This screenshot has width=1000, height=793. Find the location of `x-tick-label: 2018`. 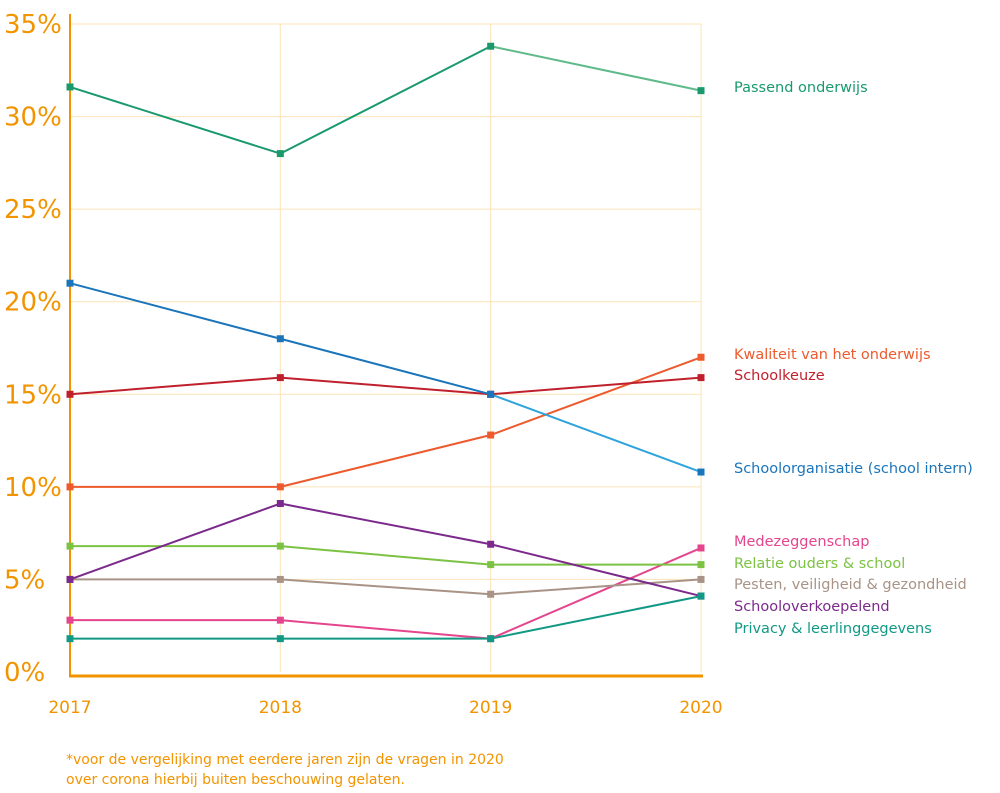

x-tick-label: 2018 is located at coordinates (280, 708).